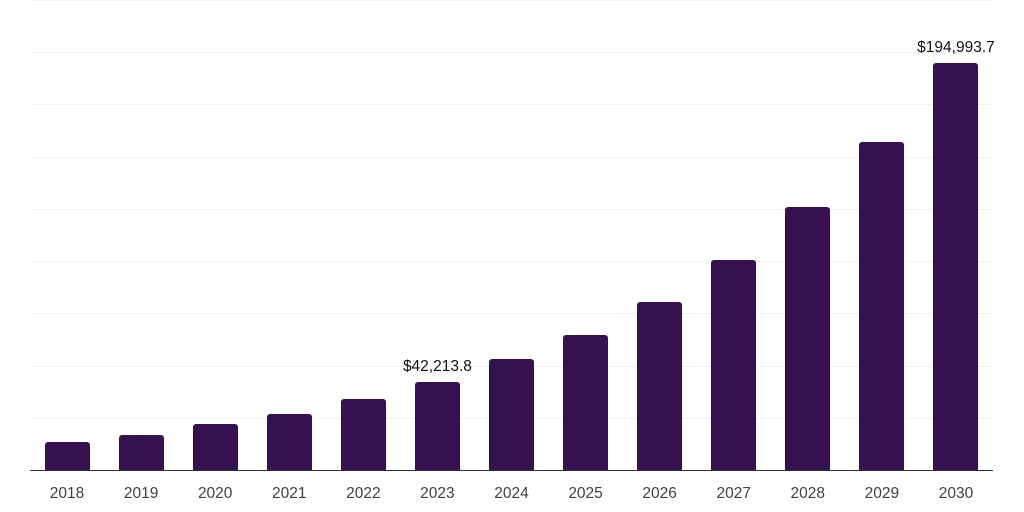 The image size is (1024, 512). What do you see at coordinates (141, 452) in the screenshot?
I see `bar-2019` at bounding box center [141, 452].